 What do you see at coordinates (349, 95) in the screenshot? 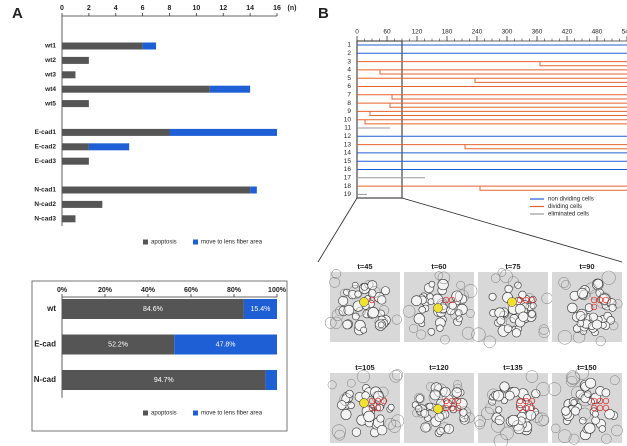
I see `row-label: 7` at bounding box center [349, 95].